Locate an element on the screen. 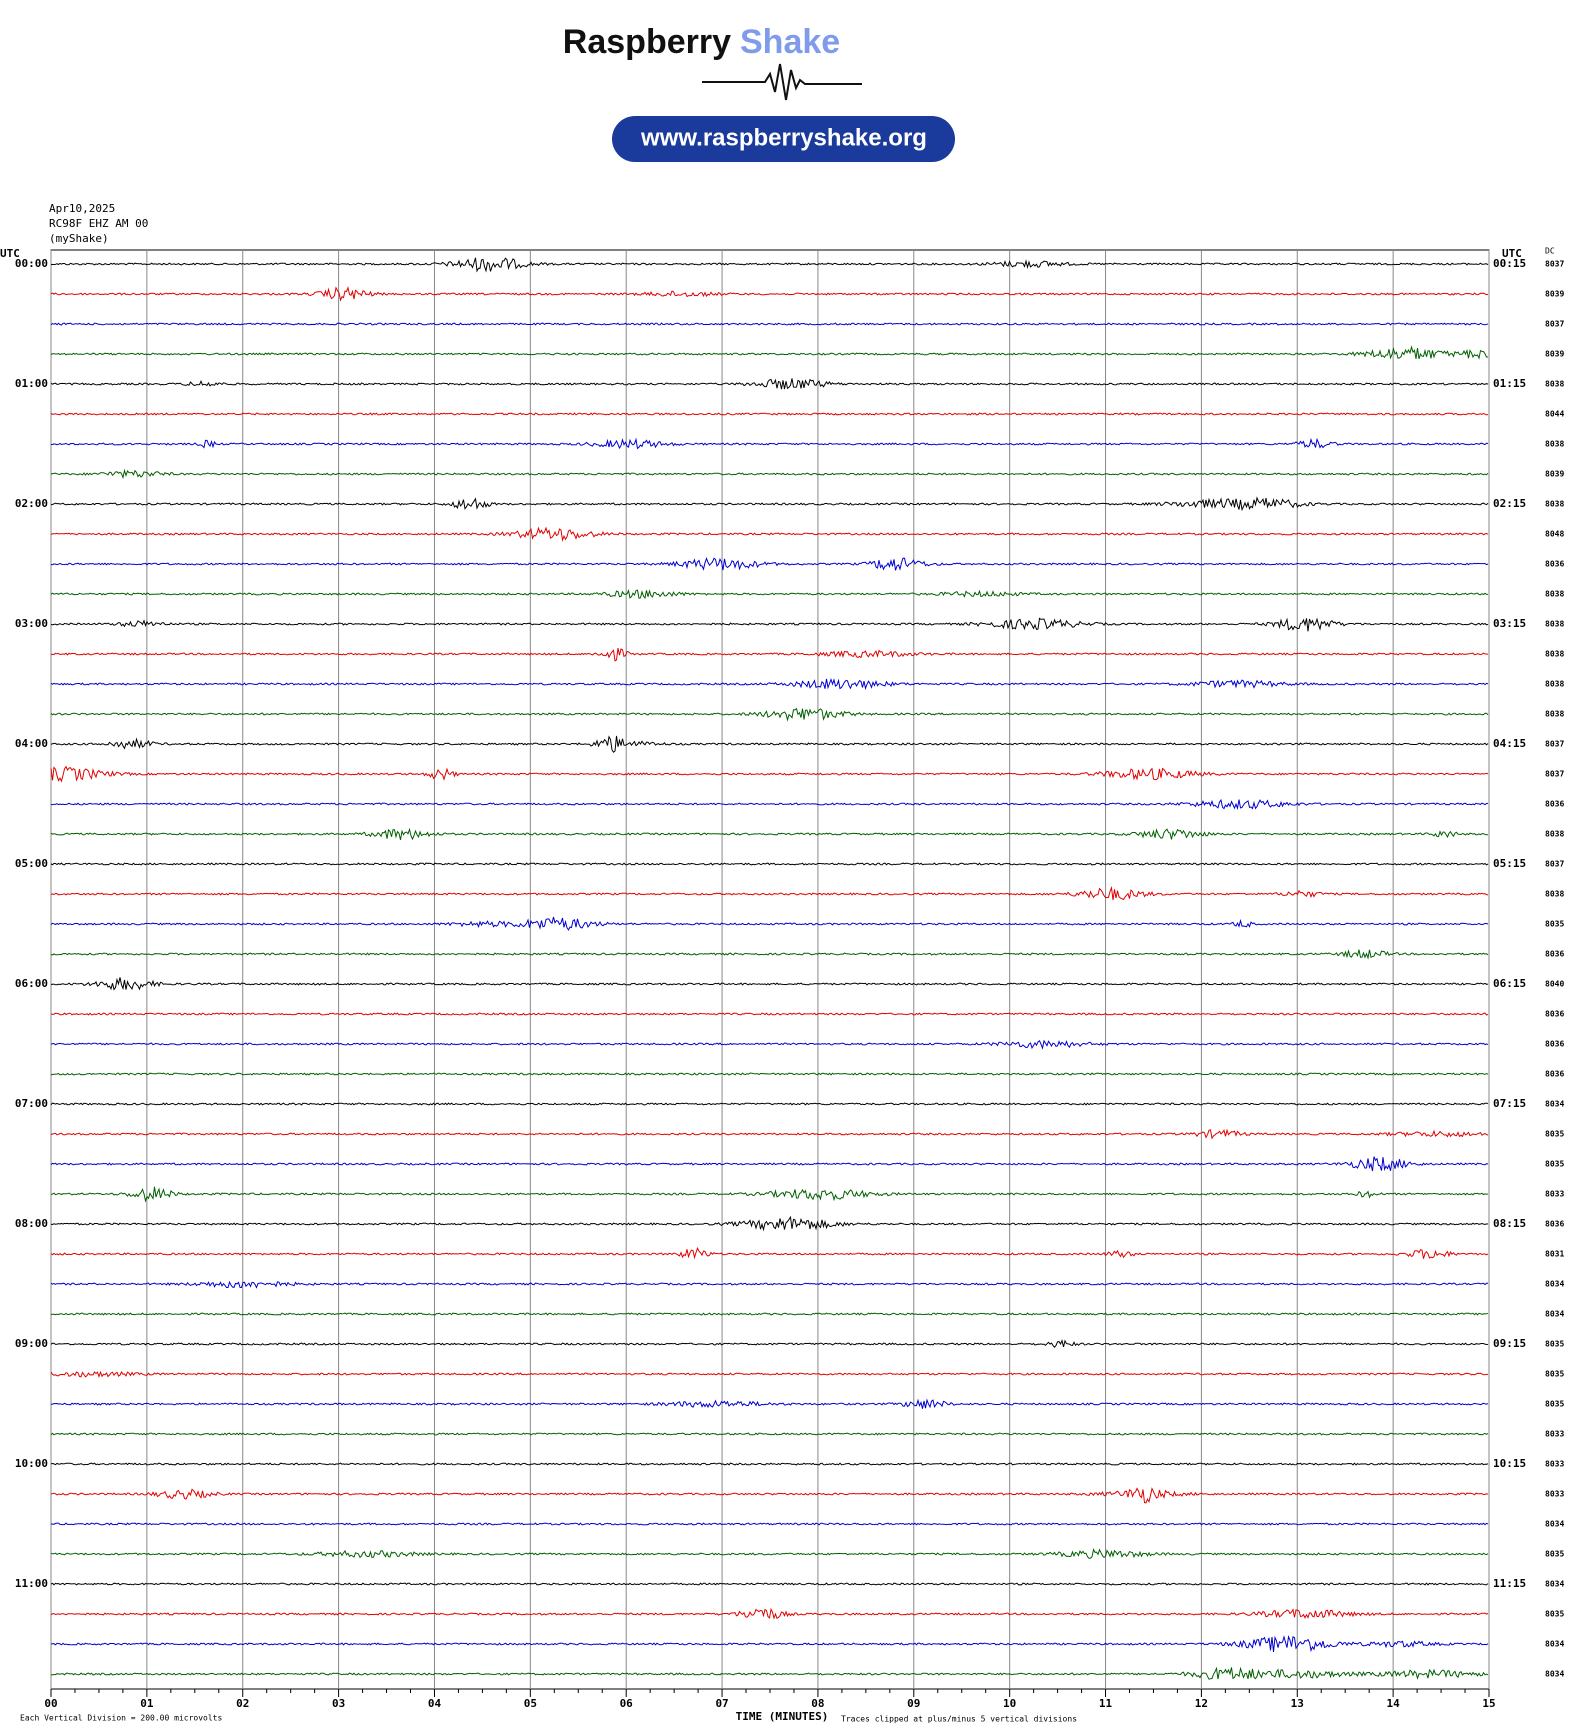  x-tick-label: 05 is located at coordinates (530, 1703).